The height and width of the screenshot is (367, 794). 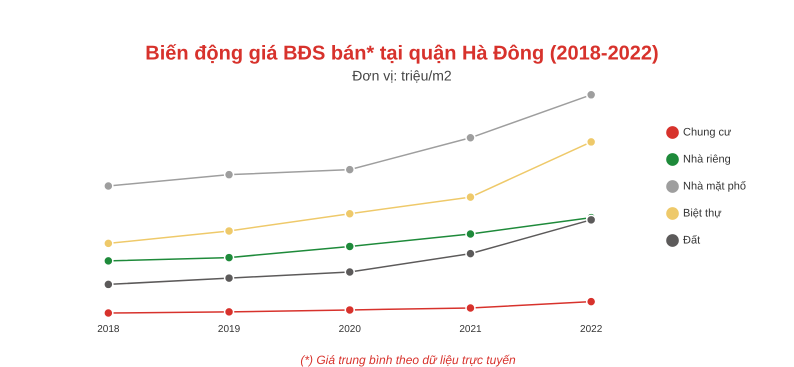 I want to click on x-tick-label: 2022, so click(x=591, y=329).